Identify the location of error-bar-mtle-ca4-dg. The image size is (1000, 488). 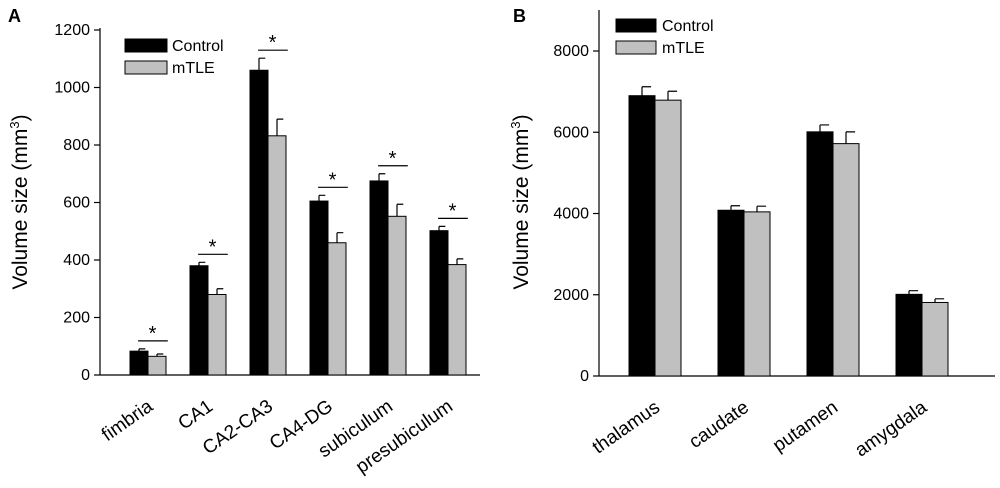
(340, 237).